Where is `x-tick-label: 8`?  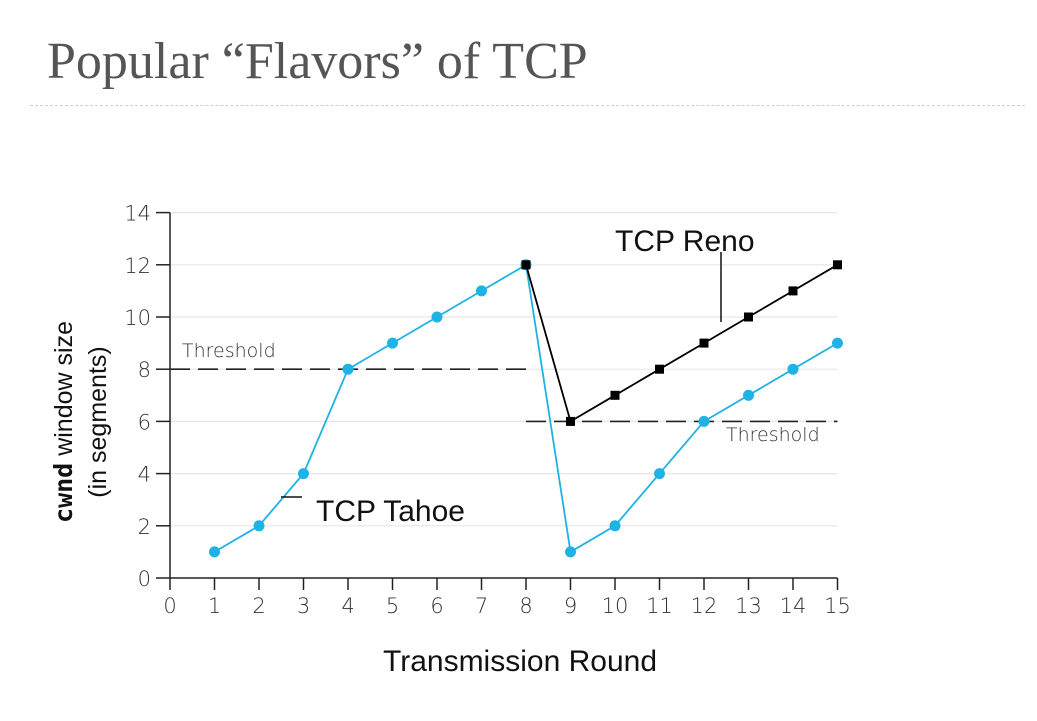 x-tick-label: 8 is located at coordinates (525, 606).